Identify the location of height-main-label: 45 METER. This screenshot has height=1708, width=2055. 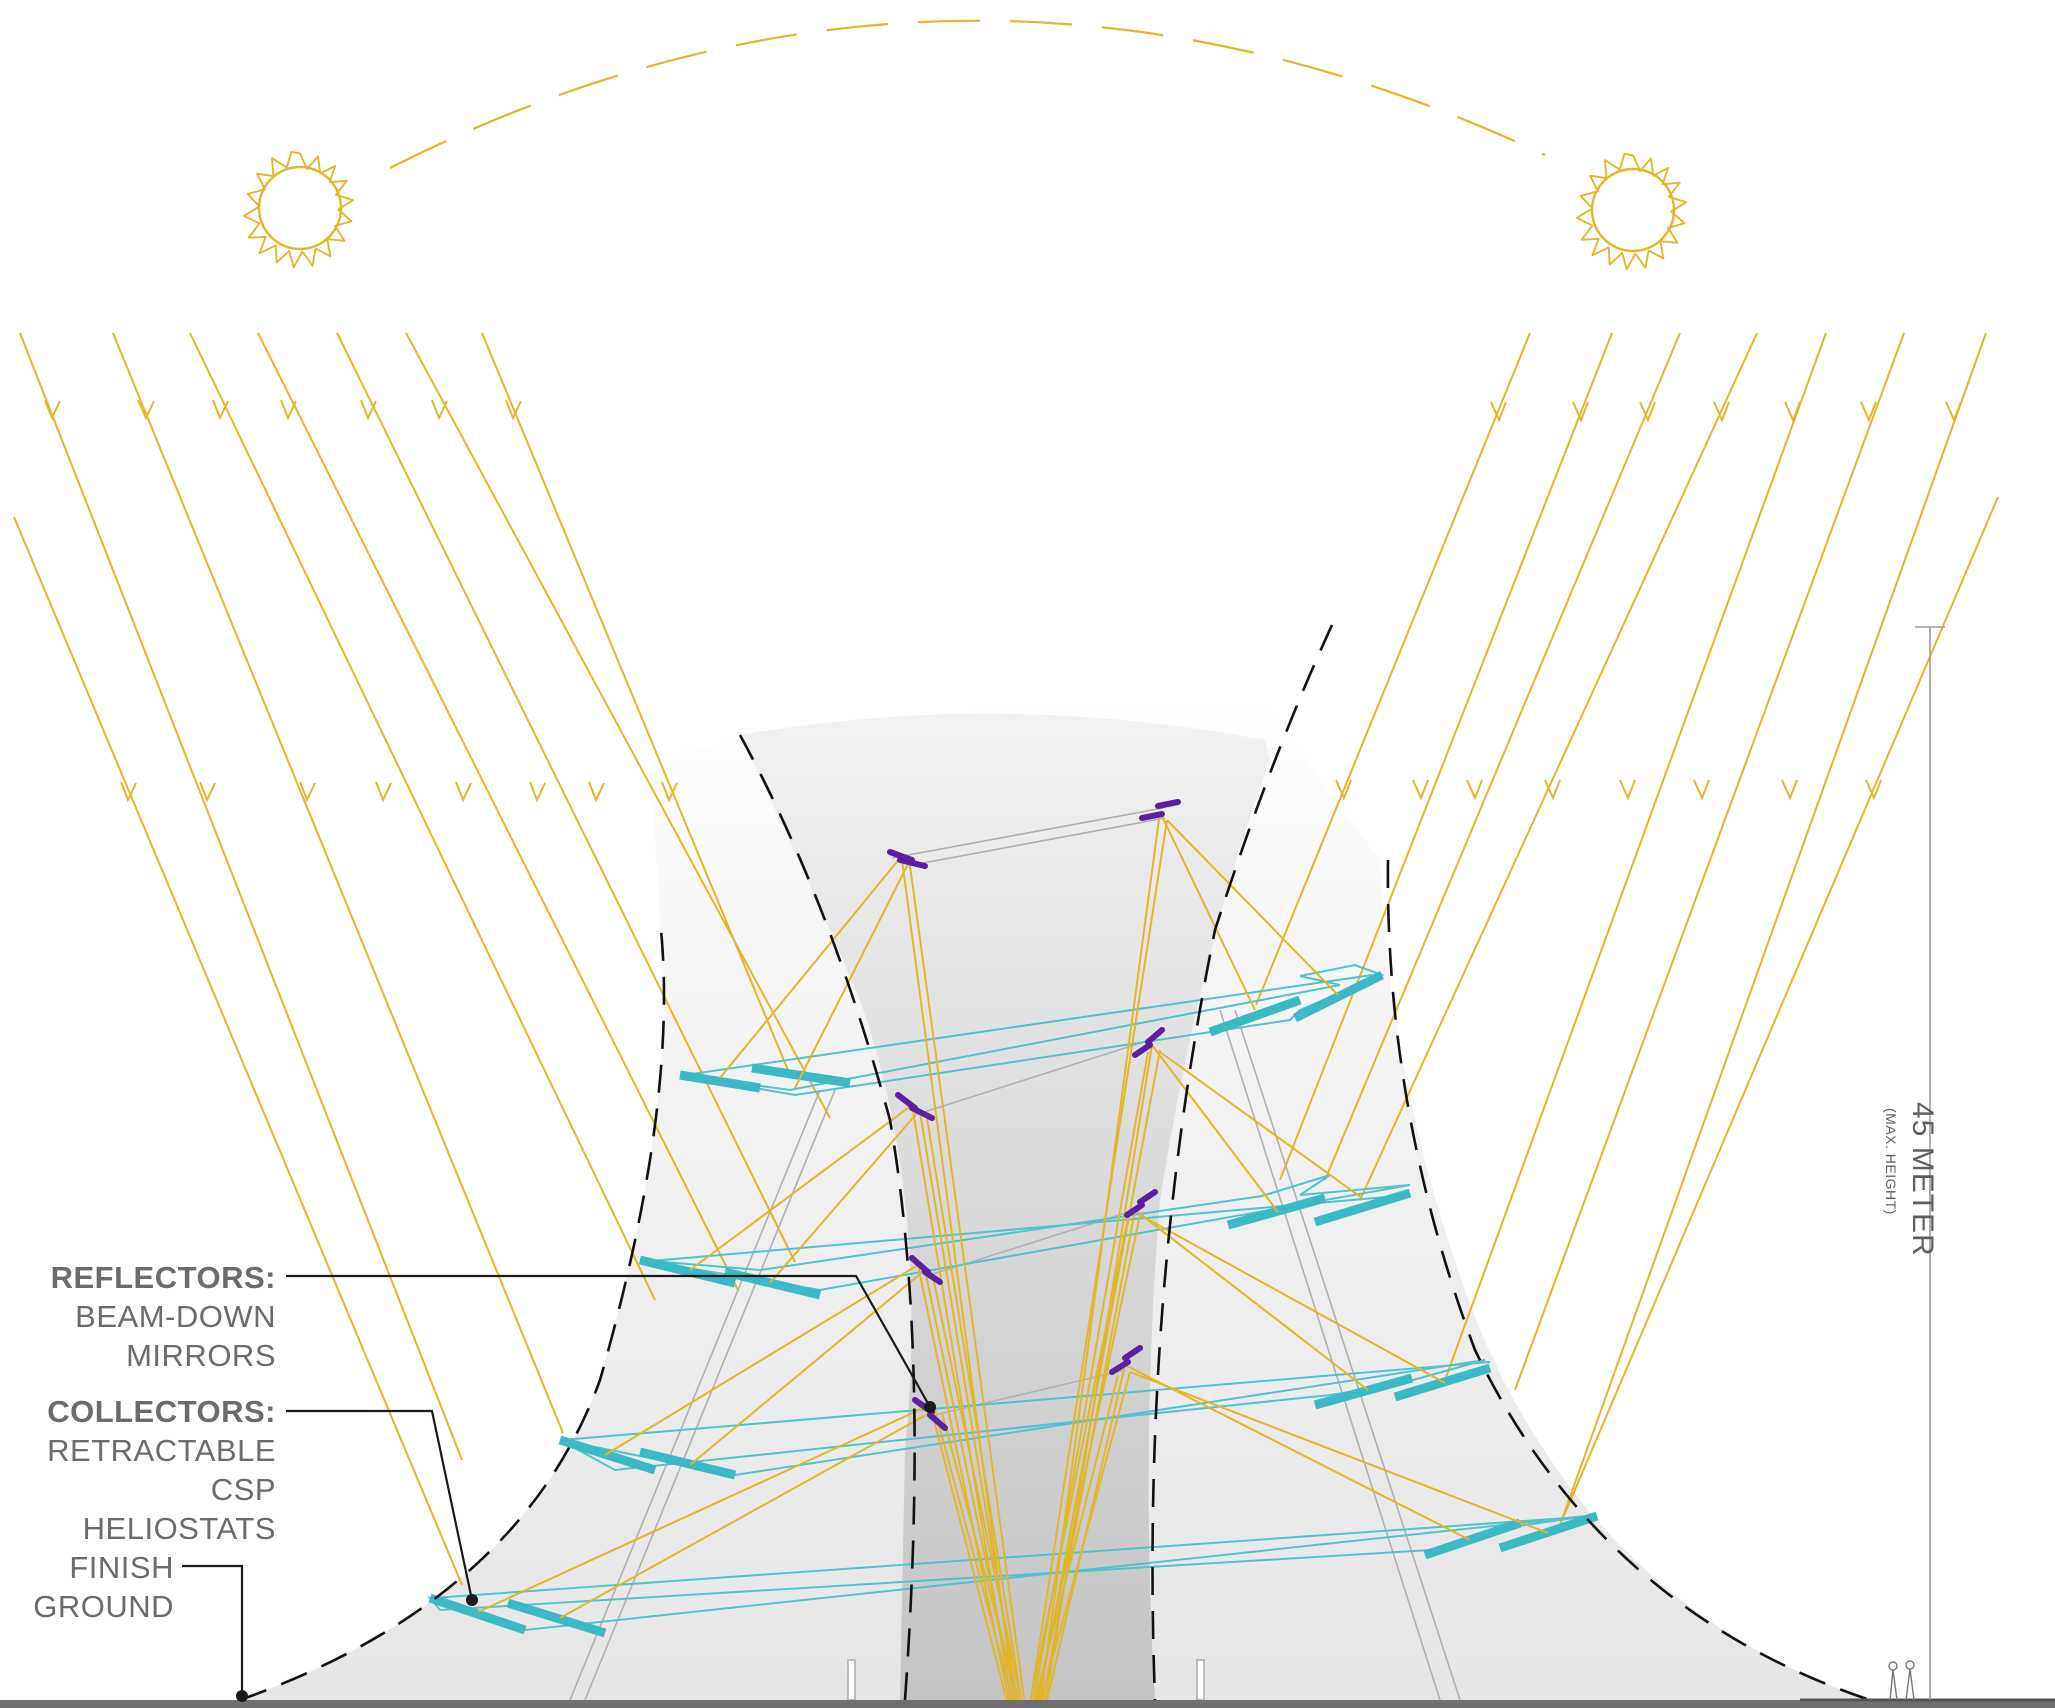
(1922, 1179).